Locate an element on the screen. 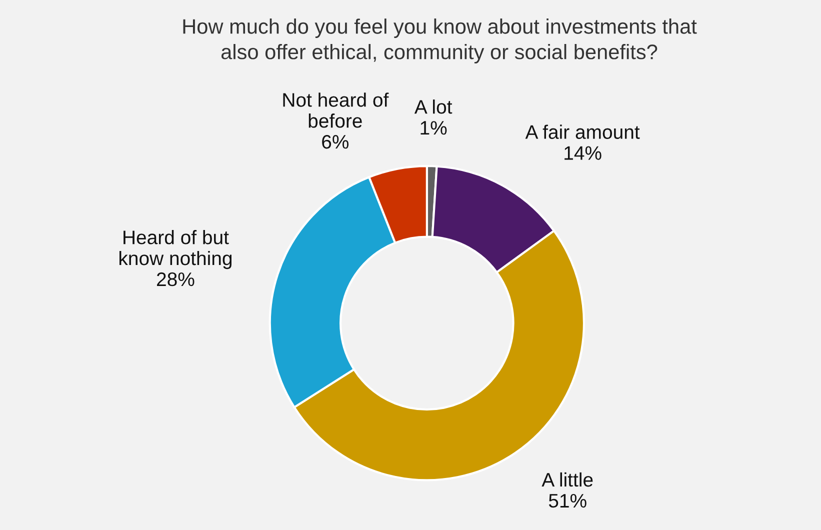  data-label: 6% is located at coordinates (335, 141).